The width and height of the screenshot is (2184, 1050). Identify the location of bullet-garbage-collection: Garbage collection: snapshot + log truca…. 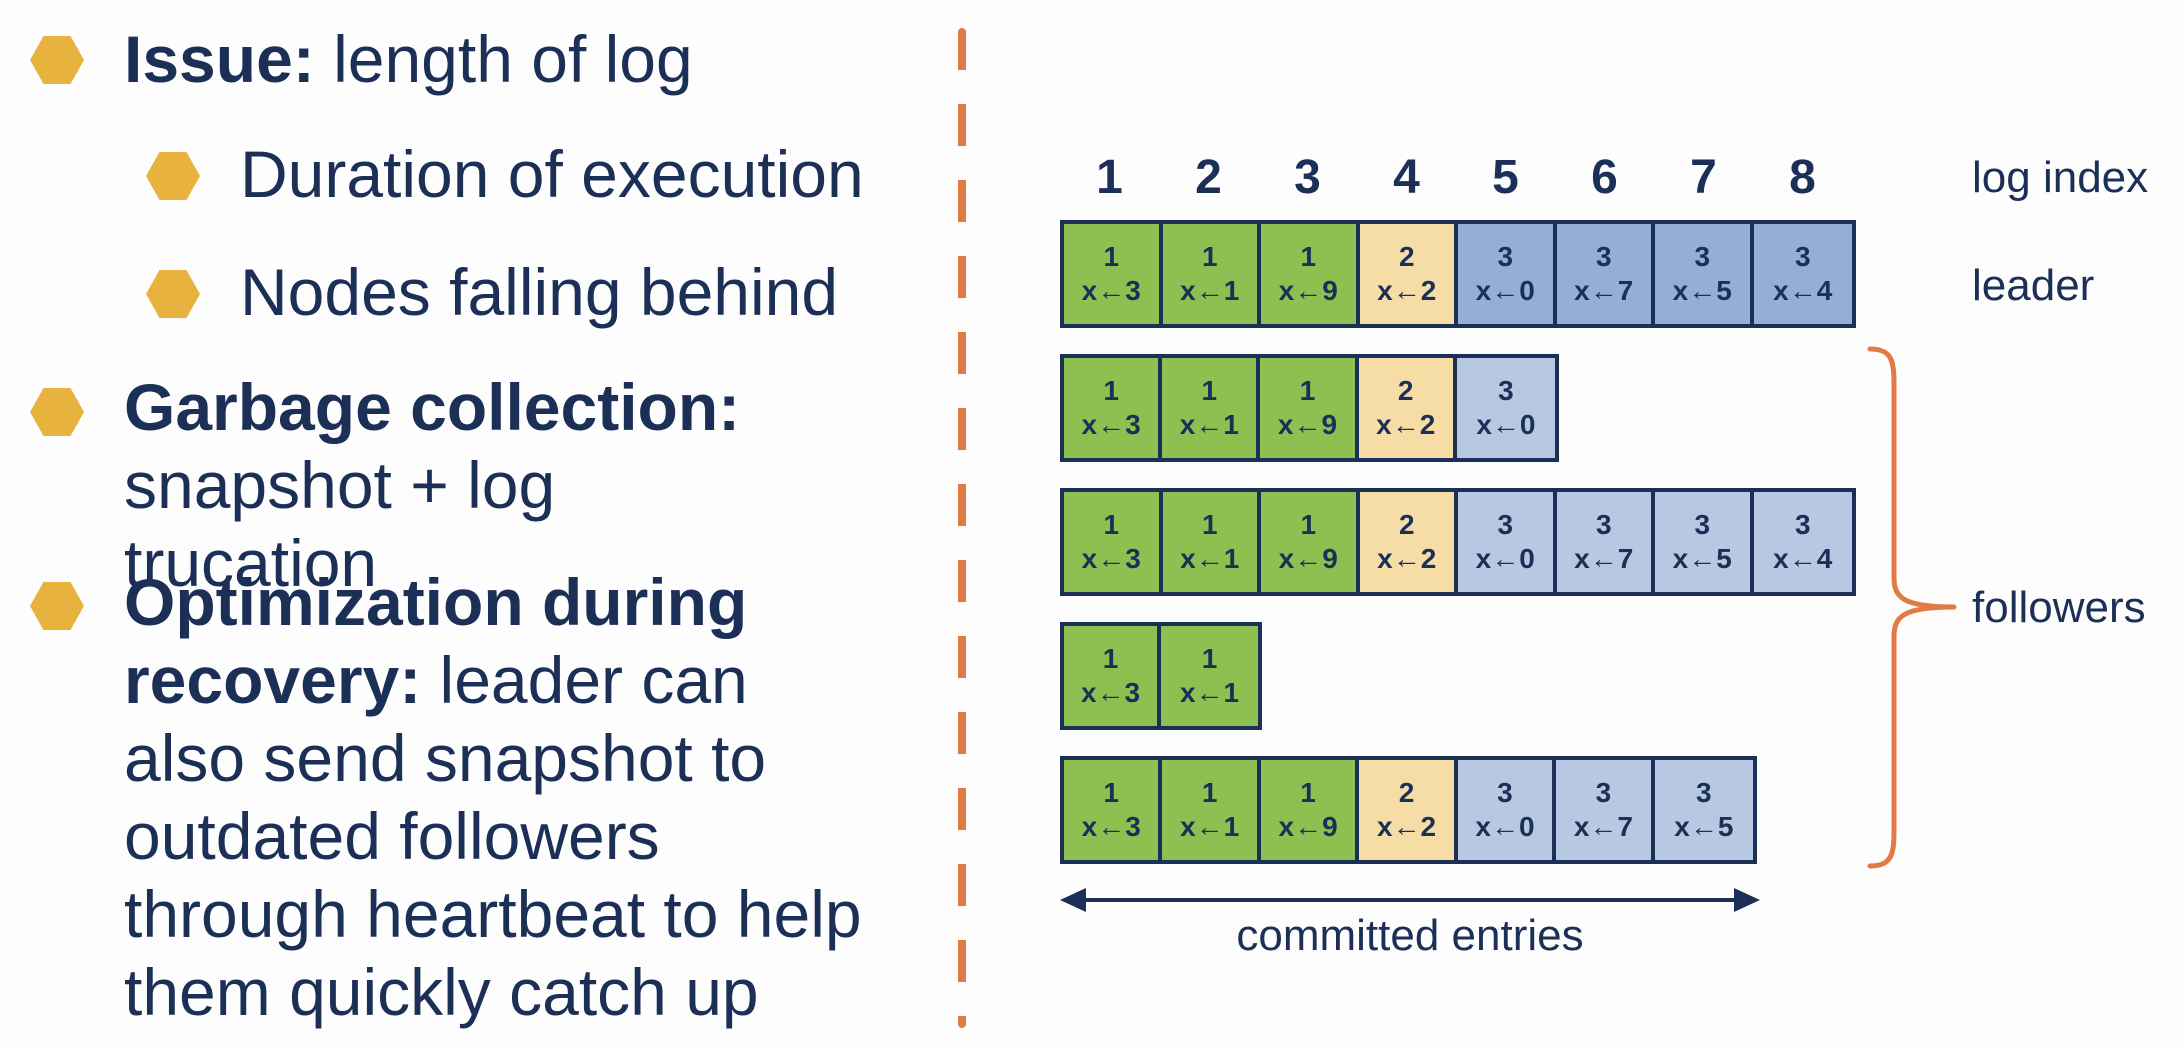
(444, 485).